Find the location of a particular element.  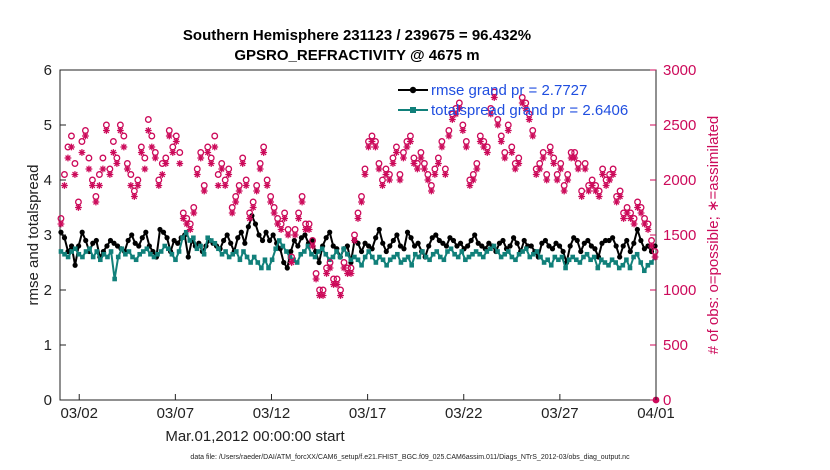

x-tick-label: 03/02 is located at coordinates (79, 413).